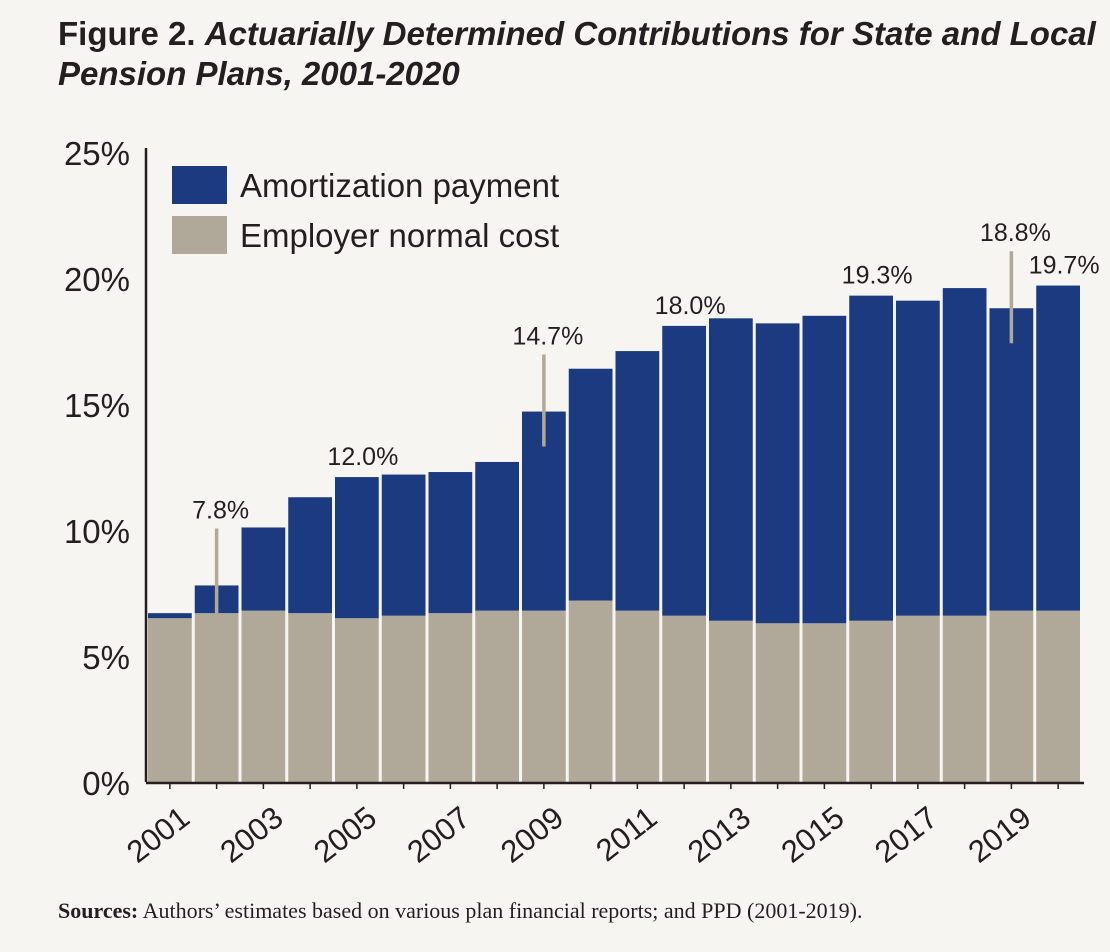 The image size is (1110, 952). I want to click on bar-normal-cost-2017, so click(918, 698).